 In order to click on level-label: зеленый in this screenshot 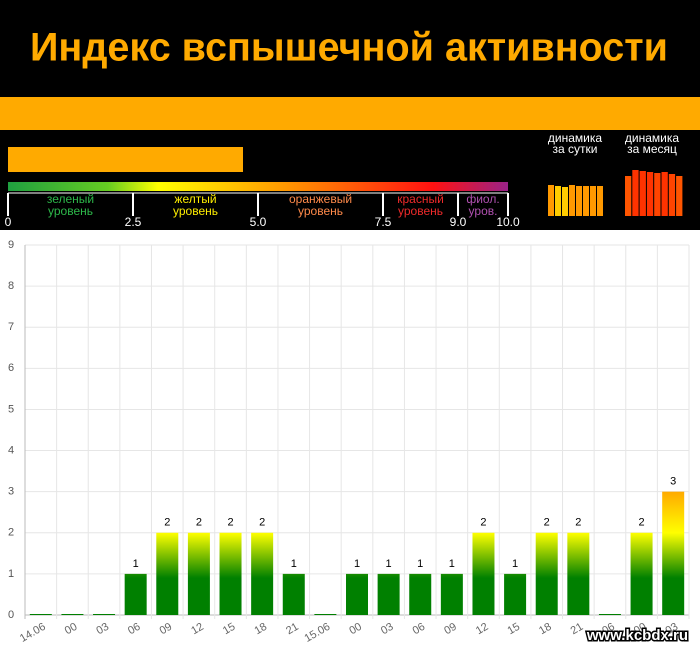, I will do `click(70, 199)`.